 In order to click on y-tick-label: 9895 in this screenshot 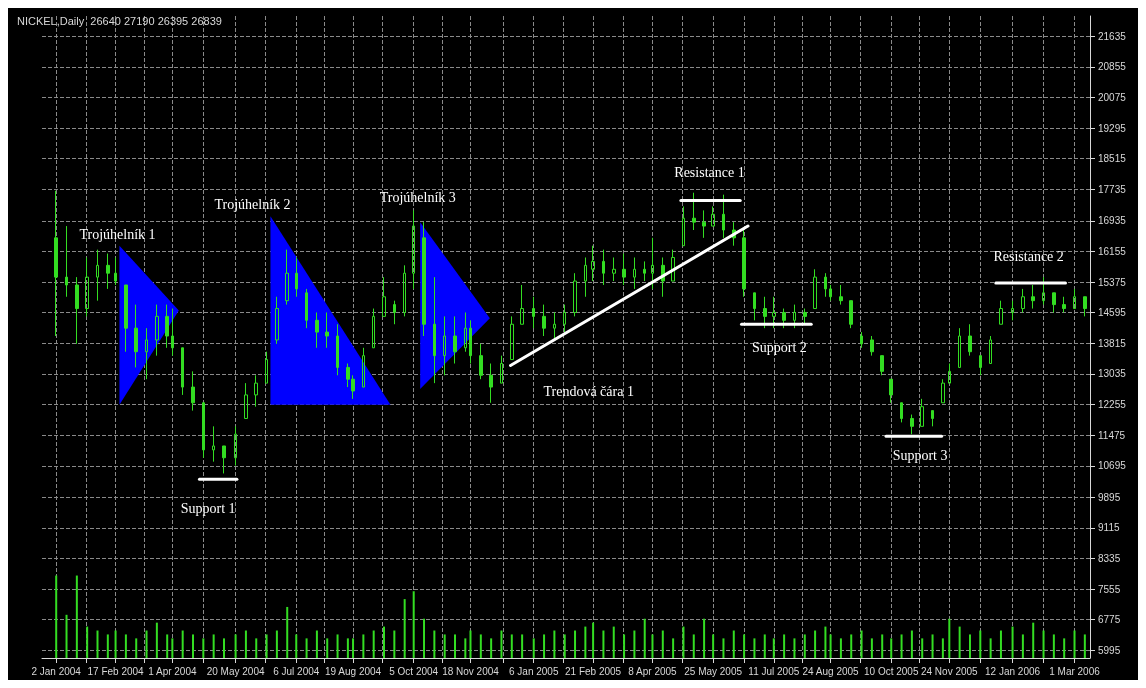, I will do `click(1109, 497)`.